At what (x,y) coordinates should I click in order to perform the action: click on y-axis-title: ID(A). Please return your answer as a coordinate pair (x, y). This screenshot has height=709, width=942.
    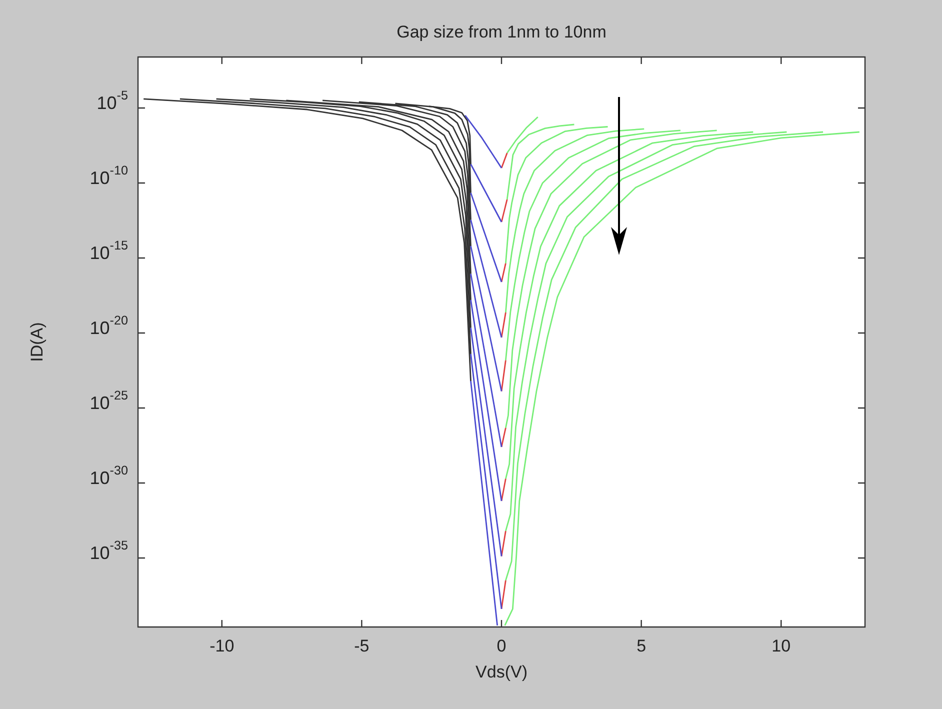
    Looking at the image, I should click on (37, 342).